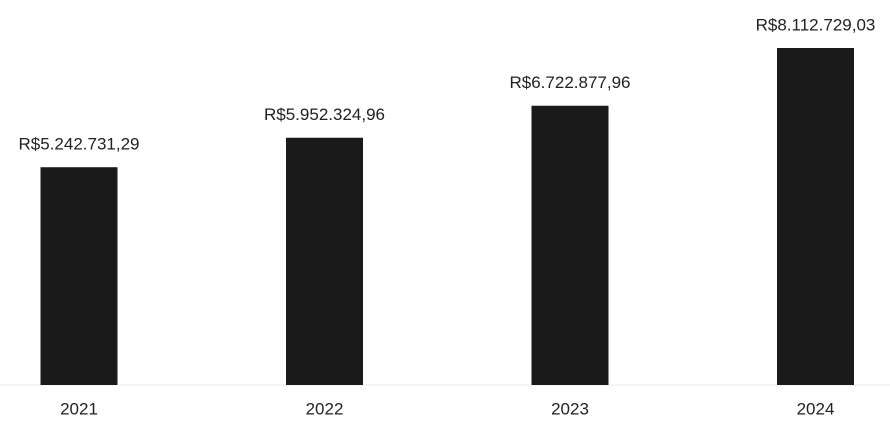 The height and width of the screenshot is (422, 890). What do you see at coordinates (325, 408) in the screenshot?
I see `x-tick-label: 2022` at bounding box center [325, 408].